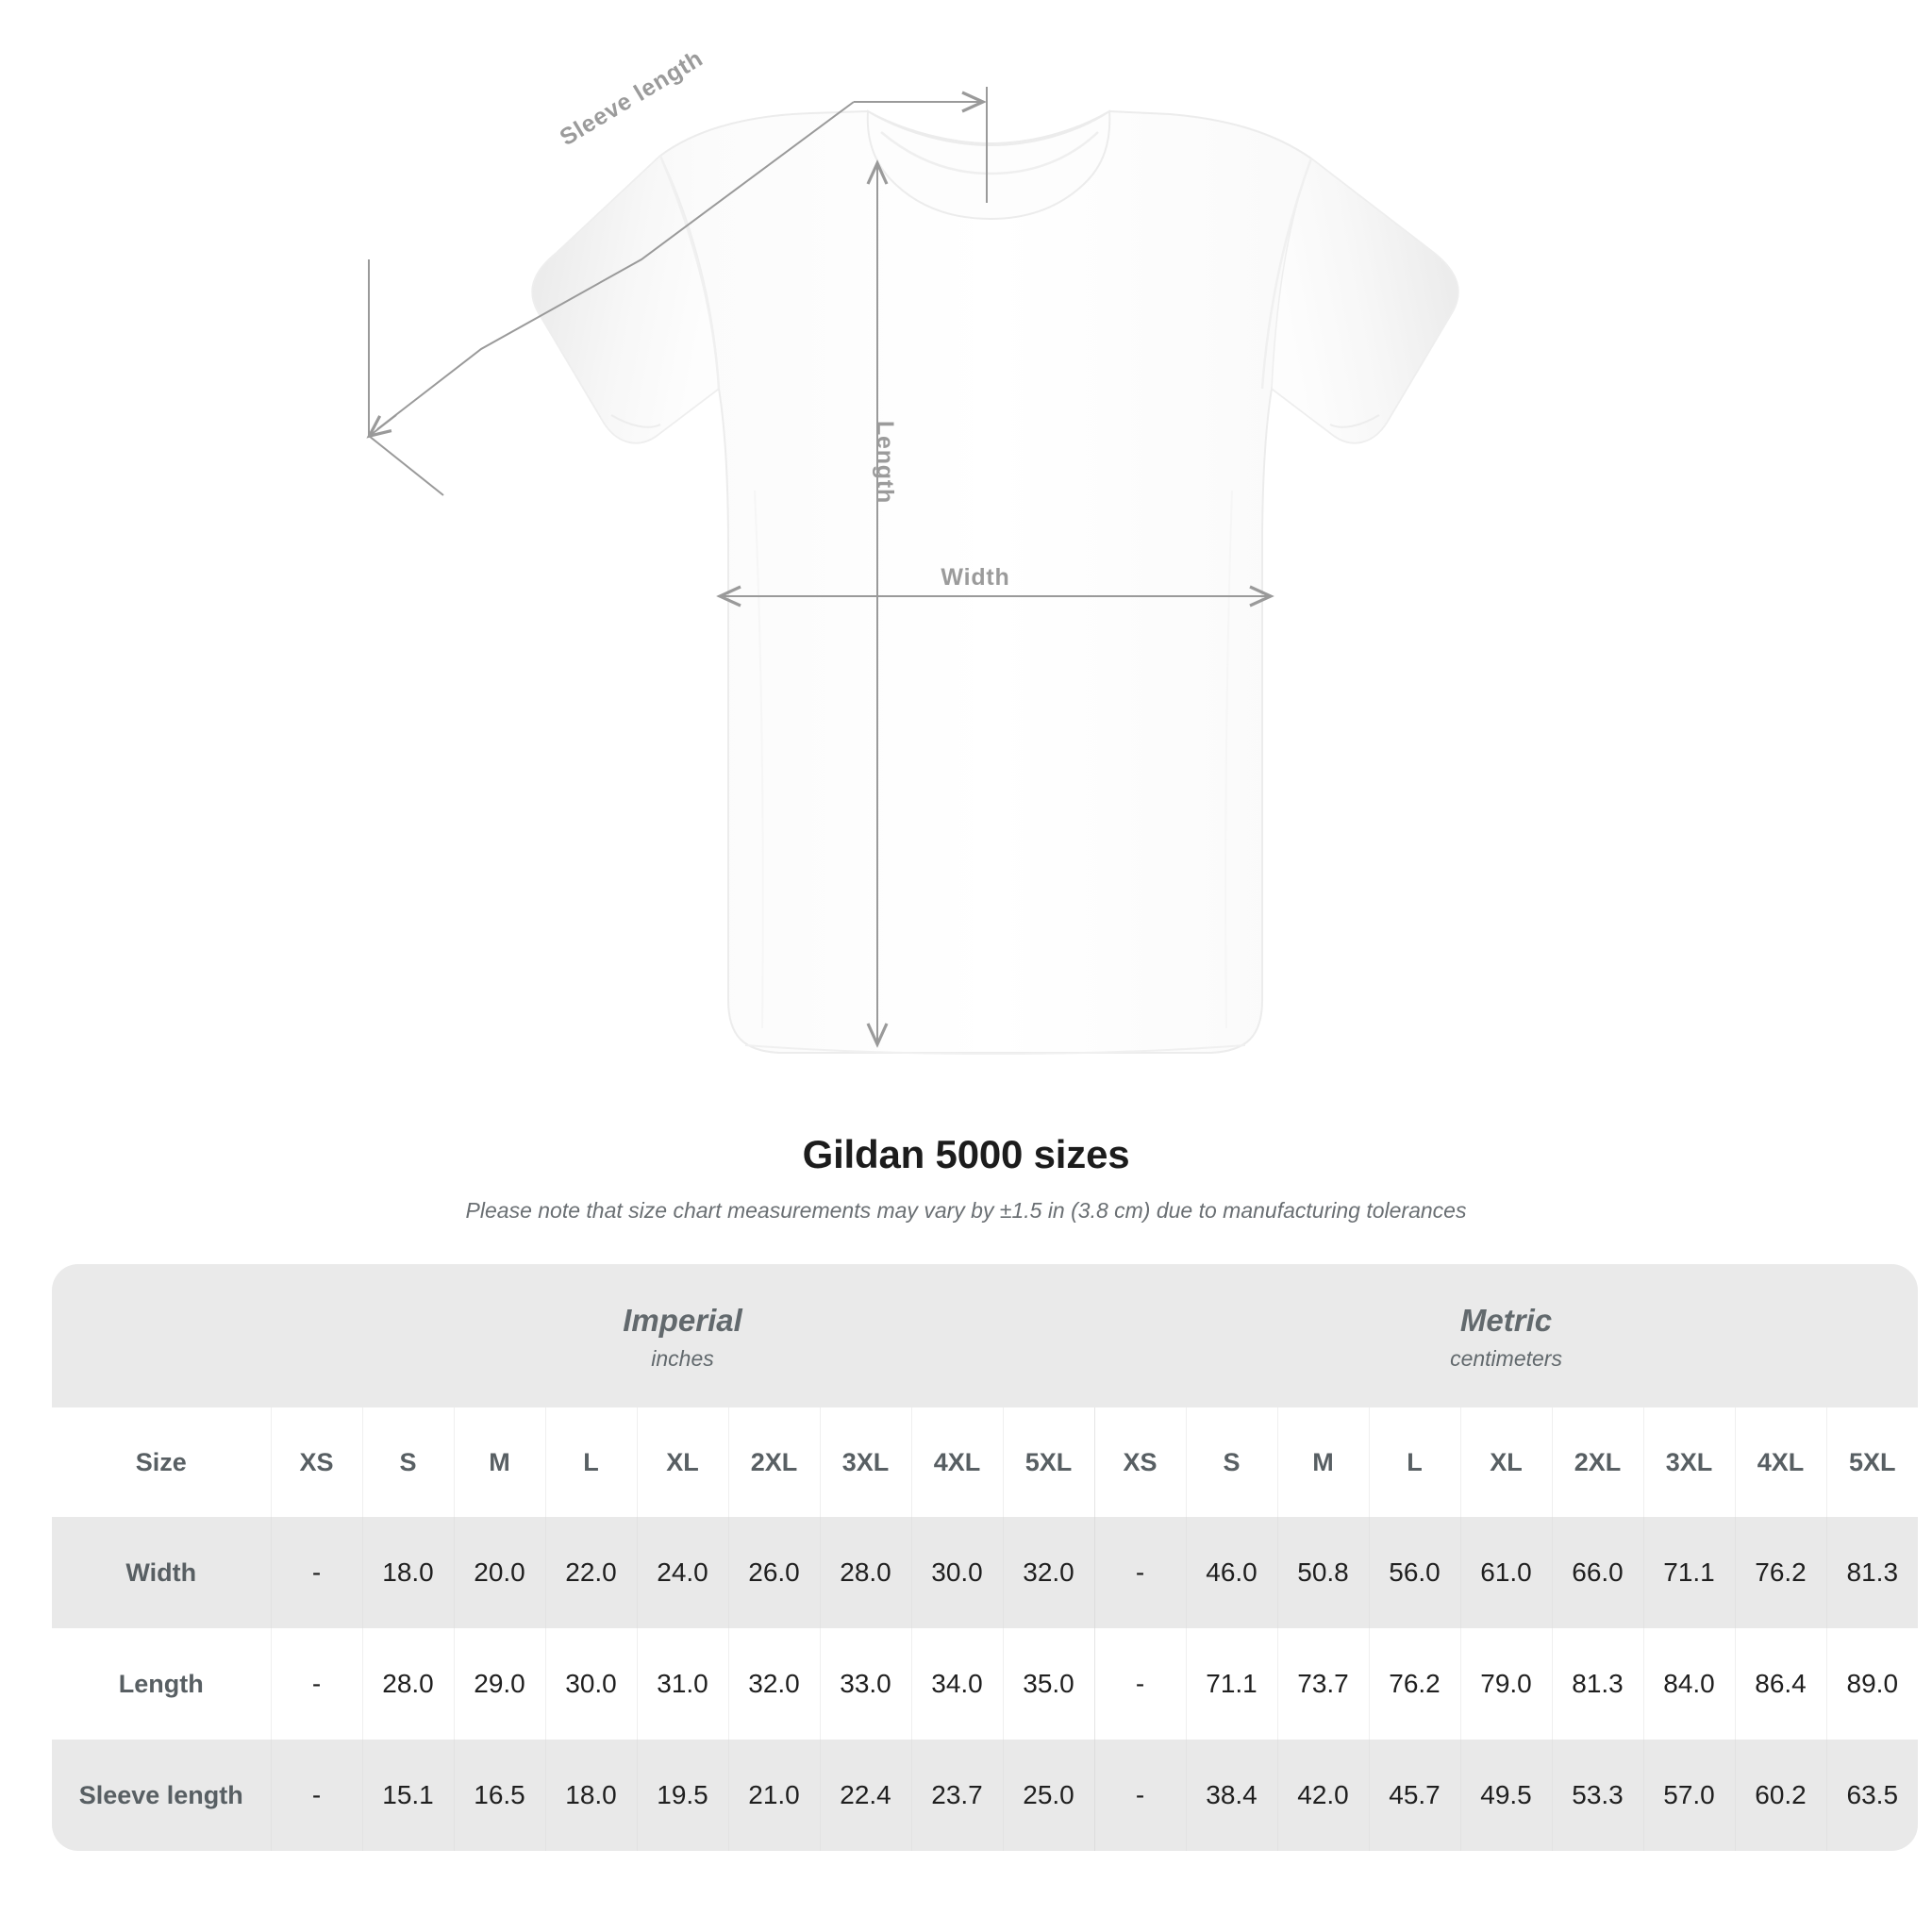 The width and height of the screenshot is (1932, 1932). Describe the element at coordinates (1506, 1320) in the screenshot. I see `unit-name-metric: Metric` at that location.